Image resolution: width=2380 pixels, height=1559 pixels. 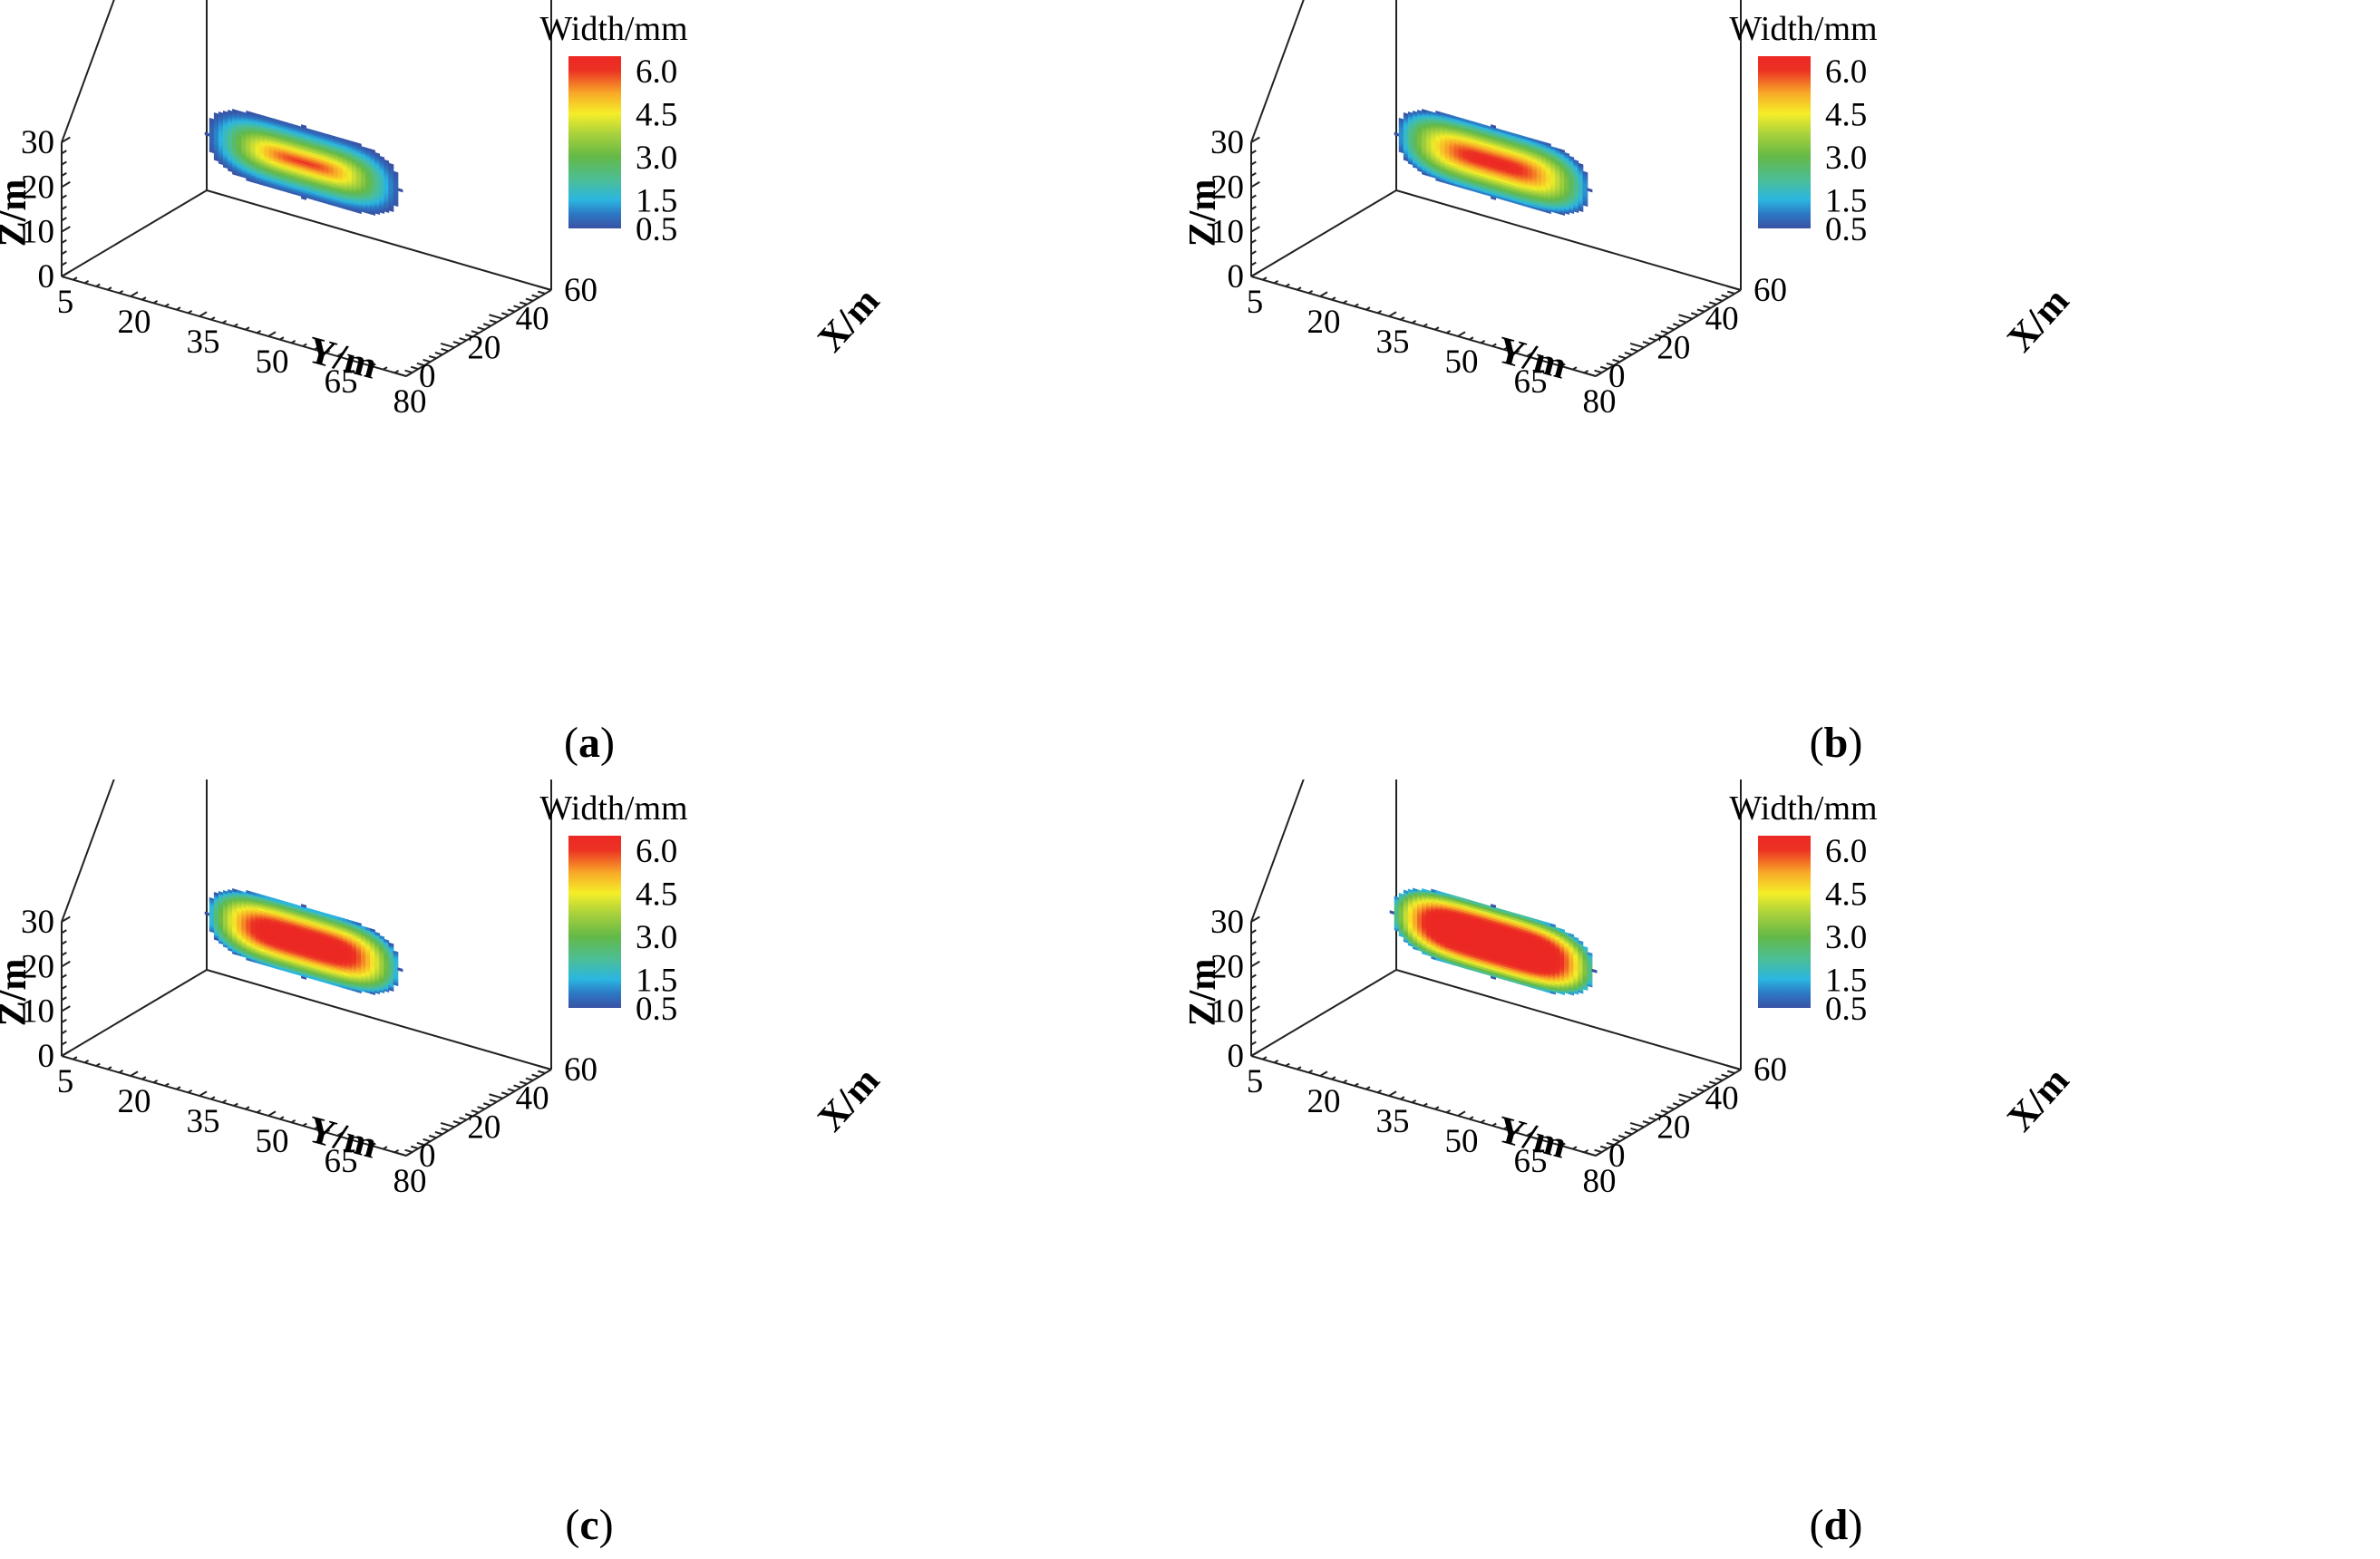 What do you see at coordinates (303, 942) in the screenshot?
I see `fracture-width-map` at bounding box center [303, 942].